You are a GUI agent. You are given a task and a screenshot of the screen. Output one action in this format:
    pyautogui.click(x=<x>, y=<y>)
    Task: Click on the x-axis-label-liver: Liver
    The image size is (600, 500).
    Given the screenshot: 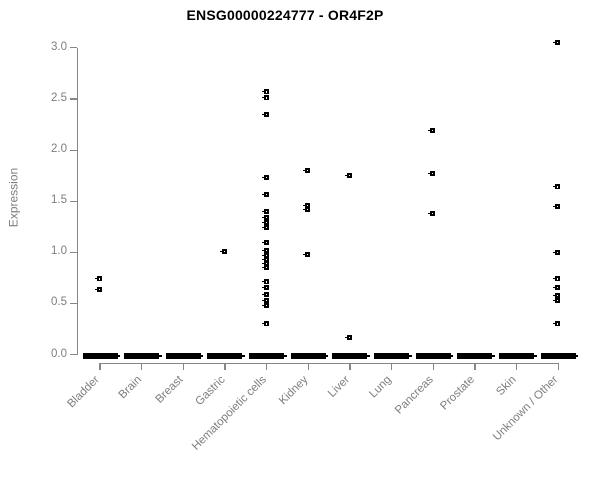 What is the action you would take?
    pyautogui.click(x=339, y=386)
    